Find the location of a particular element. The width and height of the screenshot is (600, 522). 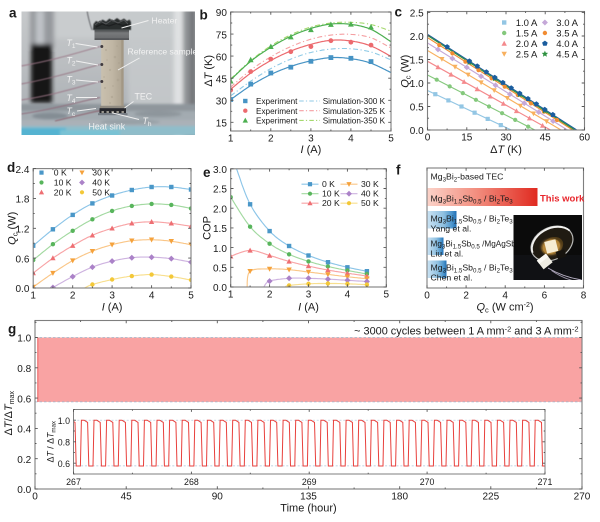

svg-text: 3.5 A is located at coordinates (567, 33).